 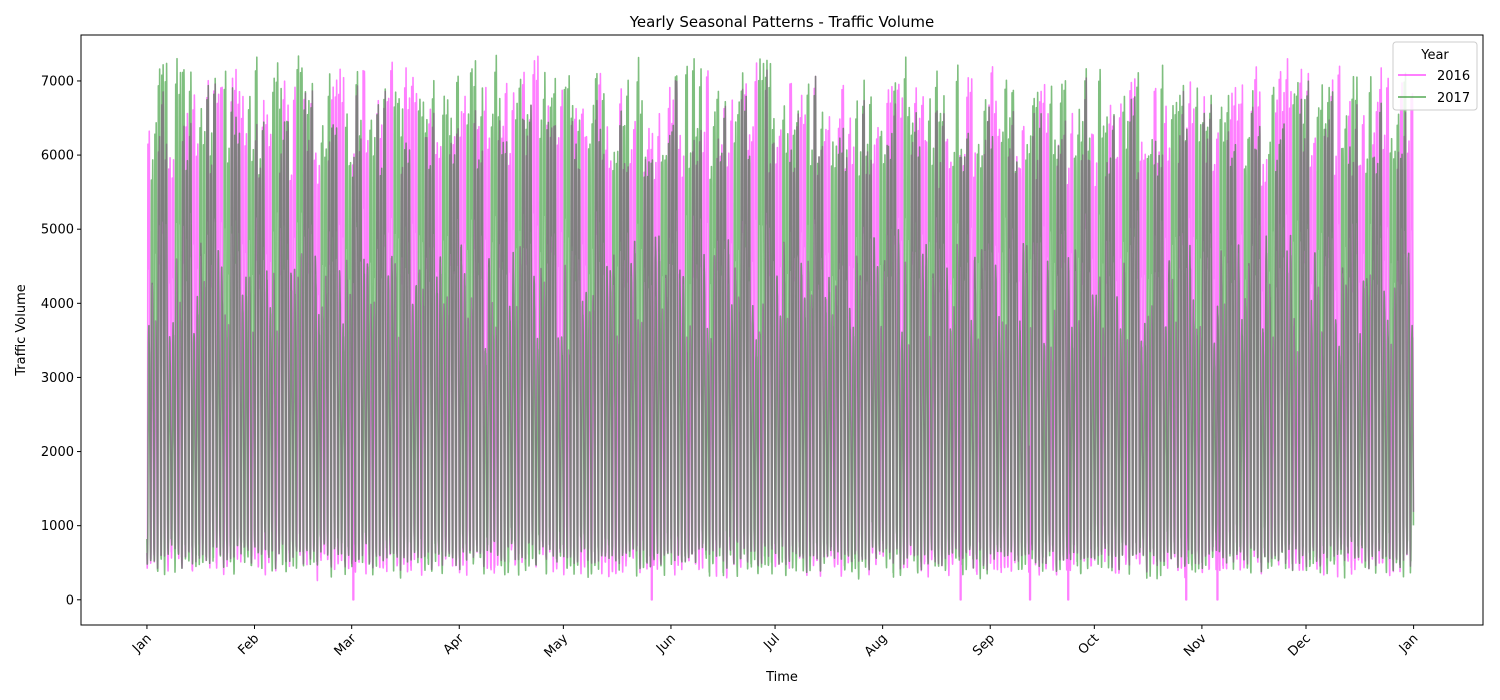 What do you see at coordinates (57, 156) in the screenshot?
I see `y-tick-label: 6000` at bounding box center [57, 156].